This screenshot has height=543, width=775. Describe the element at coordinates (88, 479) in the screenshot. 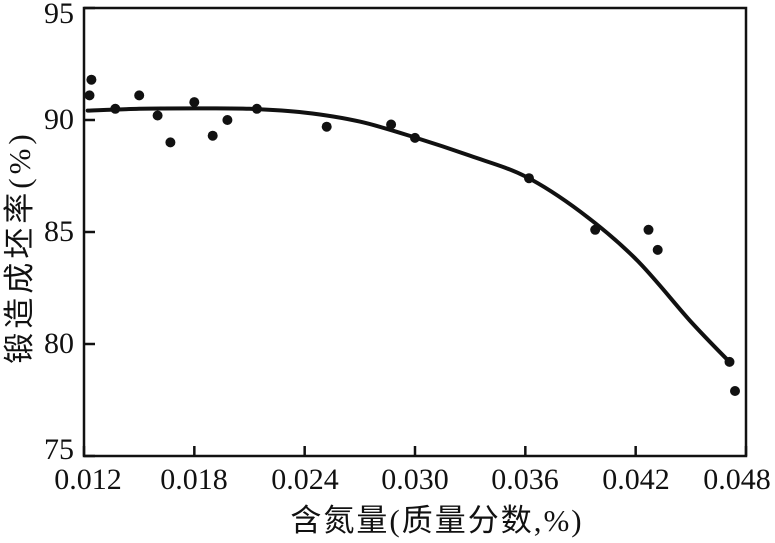

I see `x-tick-label-0012: 0.012` at that location.